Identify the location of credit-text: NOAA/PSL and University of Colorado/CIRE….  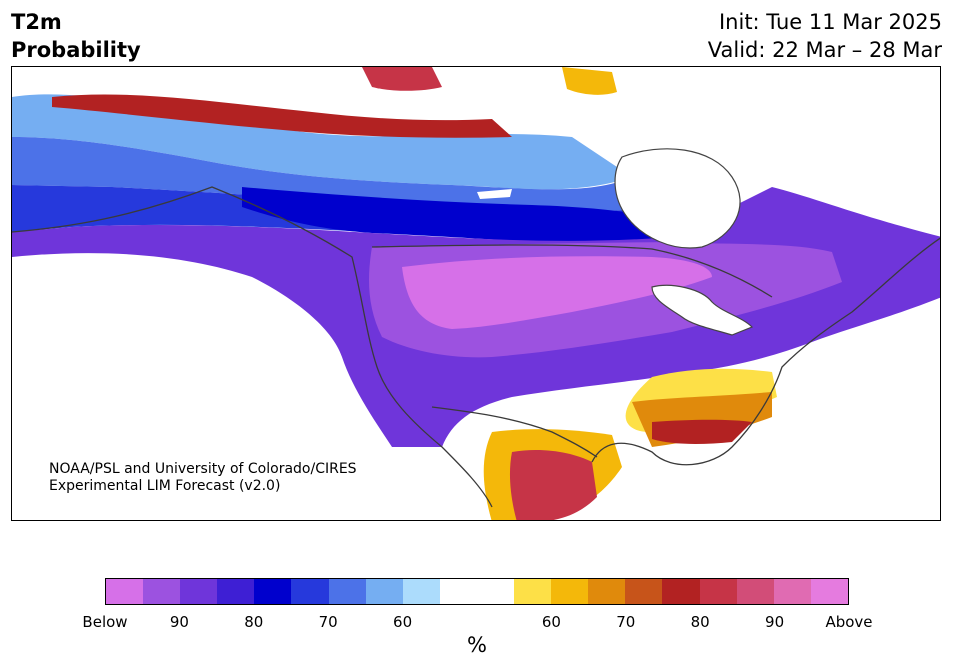
(203, 478).